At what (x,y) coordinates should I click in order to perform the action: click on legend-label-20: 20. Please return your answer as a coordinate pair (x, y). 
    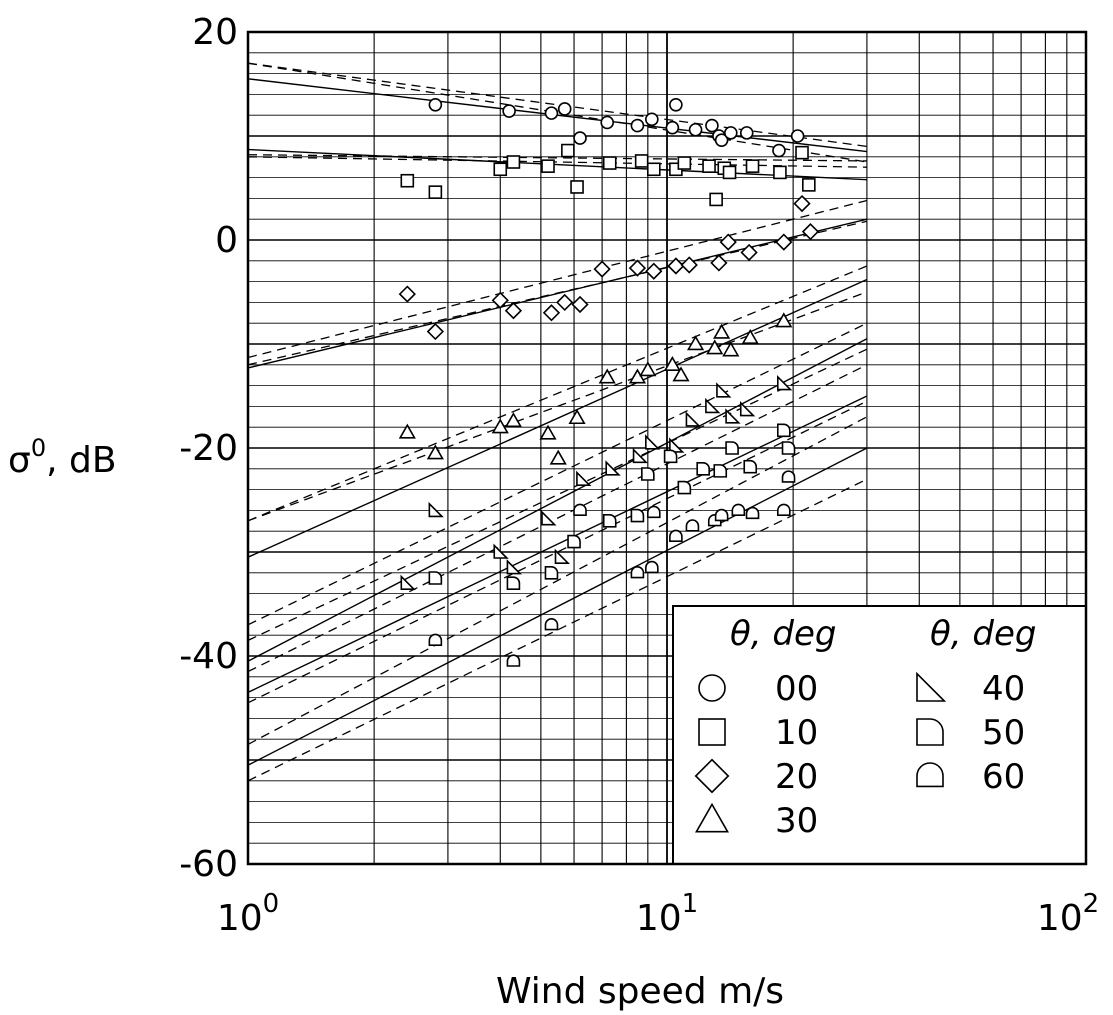
    Looking at the image, I should click on (796, 777).